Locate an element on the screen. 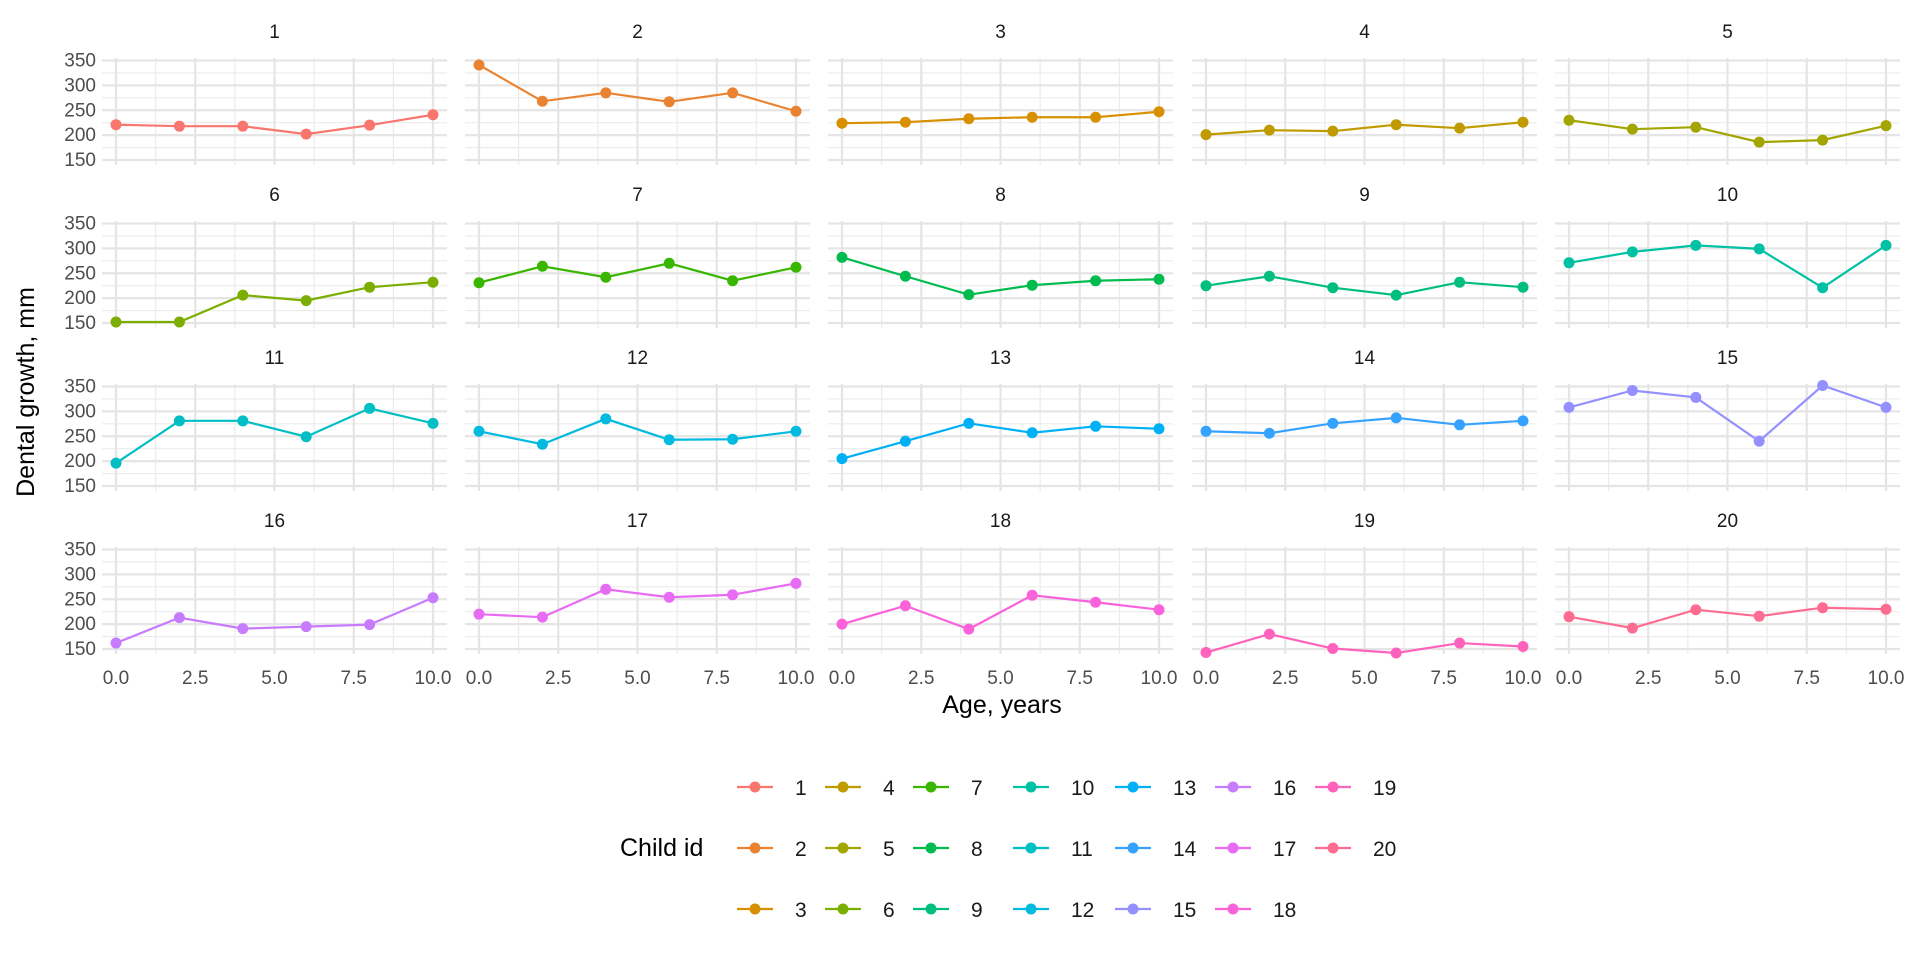  facet-strip-label: 14 is located at coordinates (1365, 358).